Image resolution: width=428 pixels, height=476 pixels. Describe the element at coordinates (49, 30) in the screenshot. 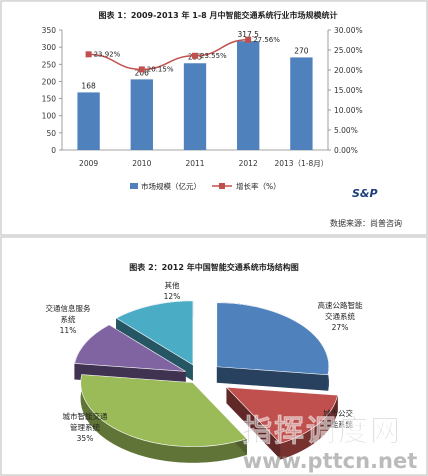

I see `chart1-y-tick-label: 350` at that location.